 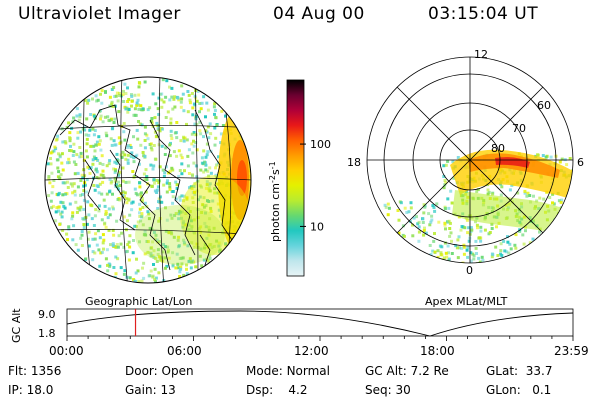 I want to click on info-gc-alt: GC Alt: 7.2 Re, so click(x=407, y=371).